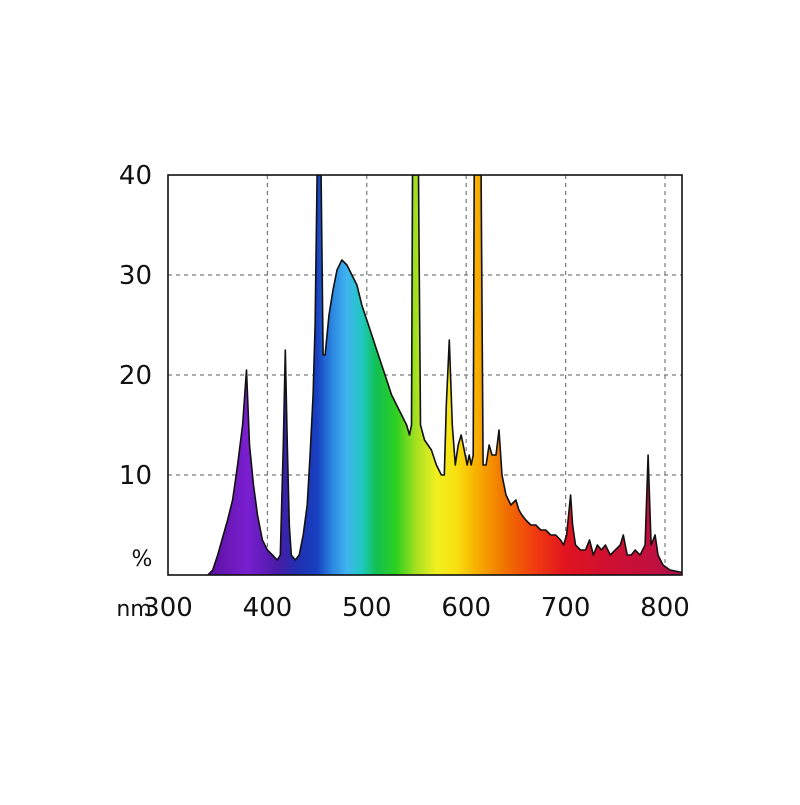 This screenshot has width=800, height=805. What do you see at coordinates (142, 559) in the screenshot?
I see `y-axis-unit-label: %` at bounding box center [142, 559].